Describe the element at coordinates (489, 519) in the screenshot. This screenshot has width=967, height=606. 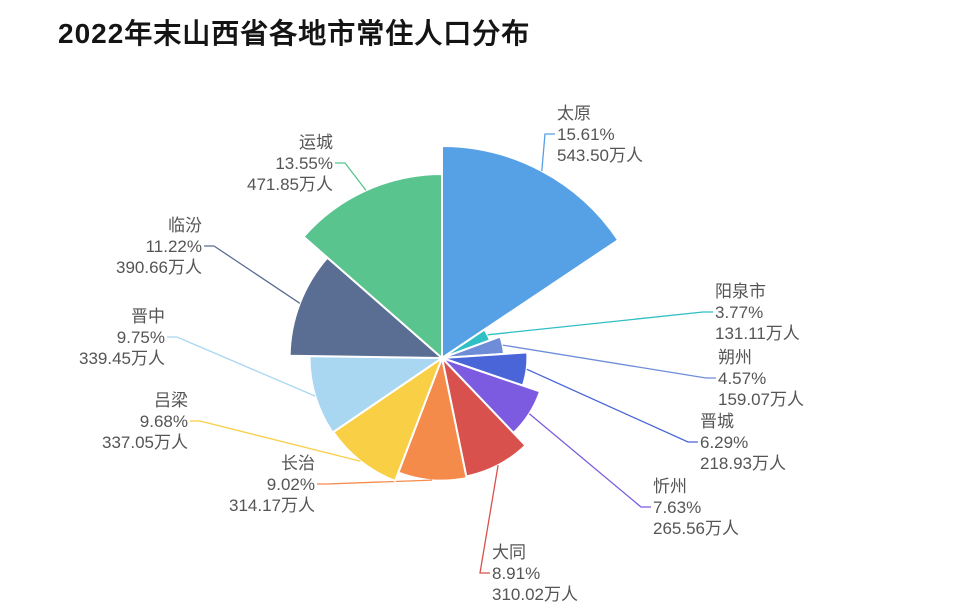
I see `label-leader-line-datong` at that location.